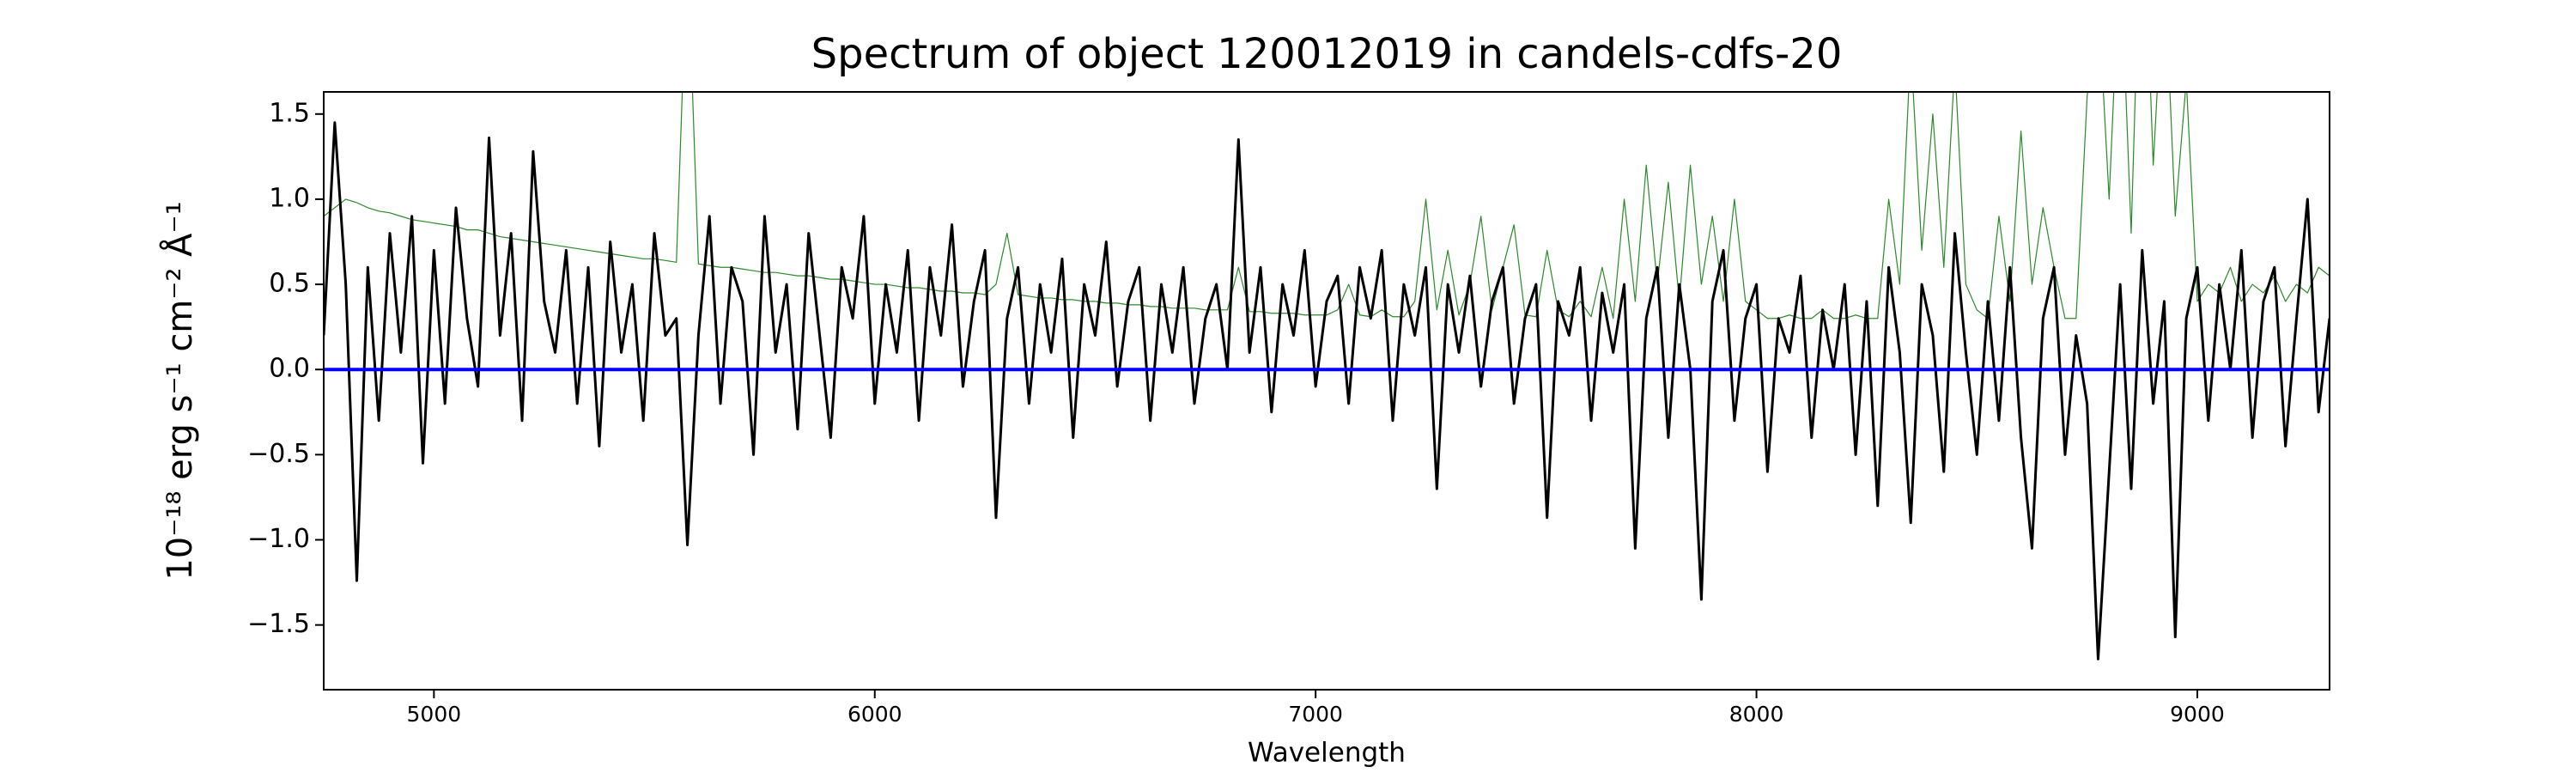 The width and height of the screenshot is (2576, 773). Describe the element at coordinates (1327, 753) in the screenshot. I see `x-axis-label: Wavelength` at that location.